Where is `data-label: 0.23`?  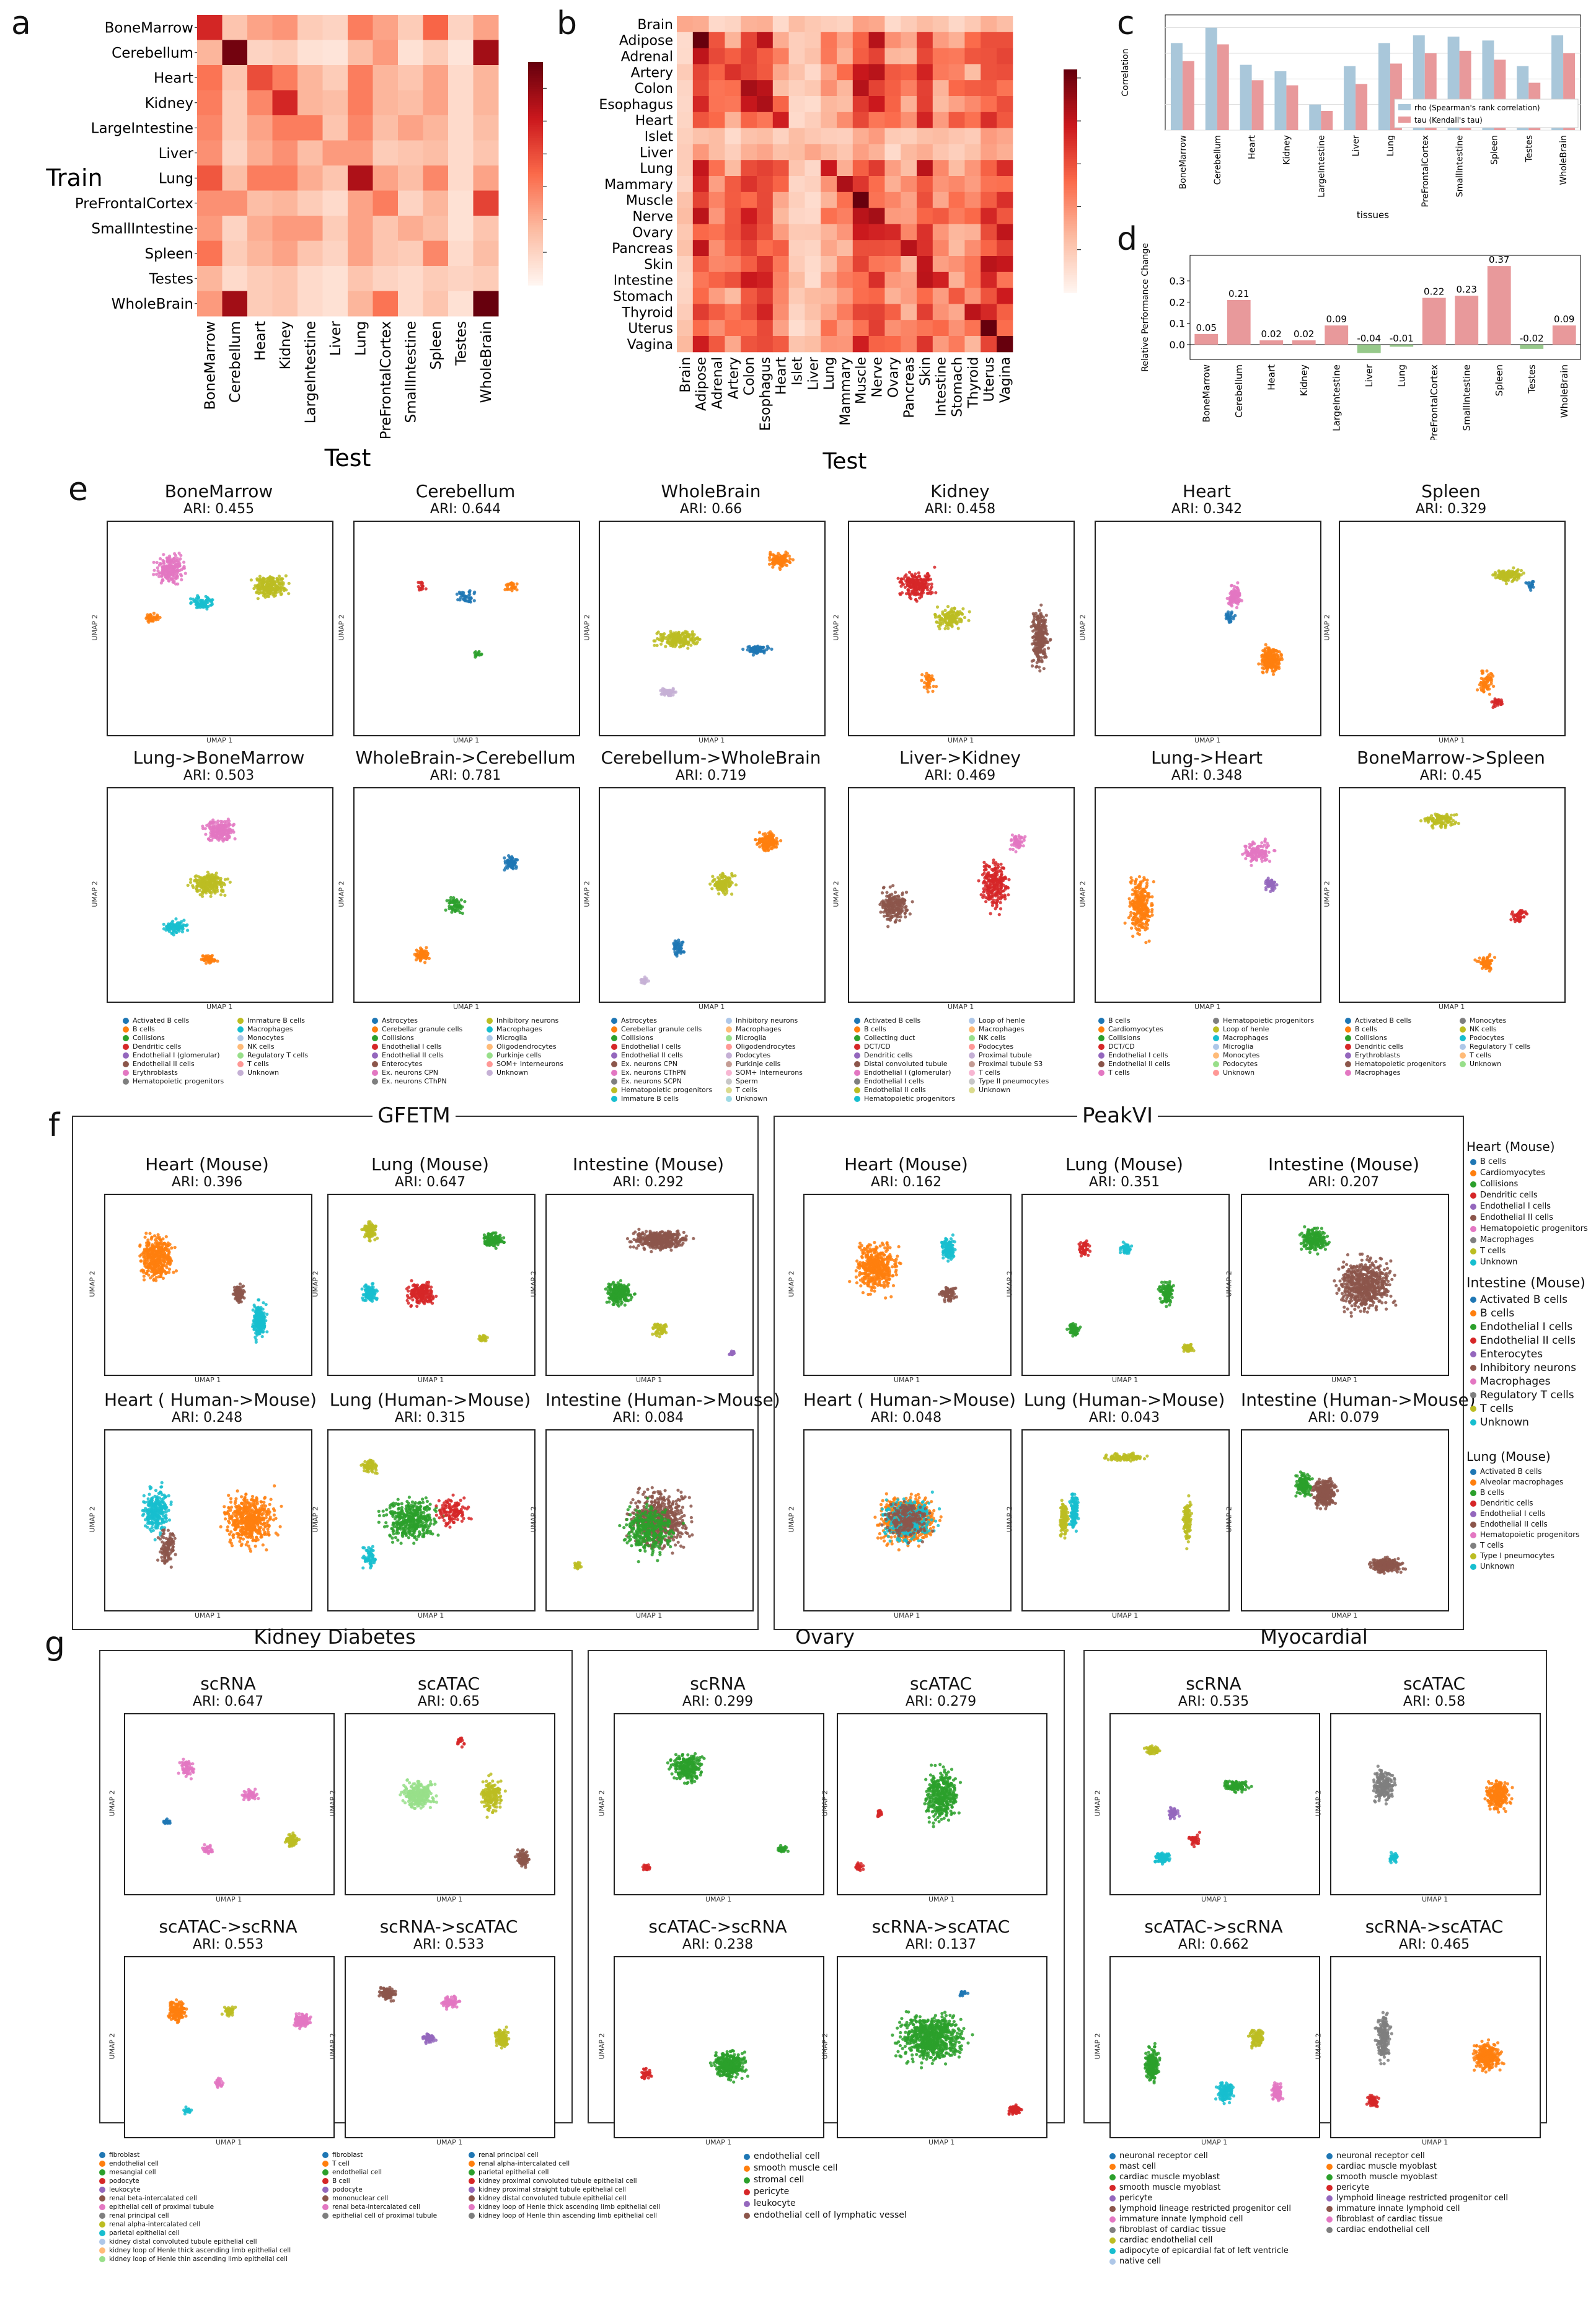 data-label: 0.23 is located at coordinates (1467, 289).